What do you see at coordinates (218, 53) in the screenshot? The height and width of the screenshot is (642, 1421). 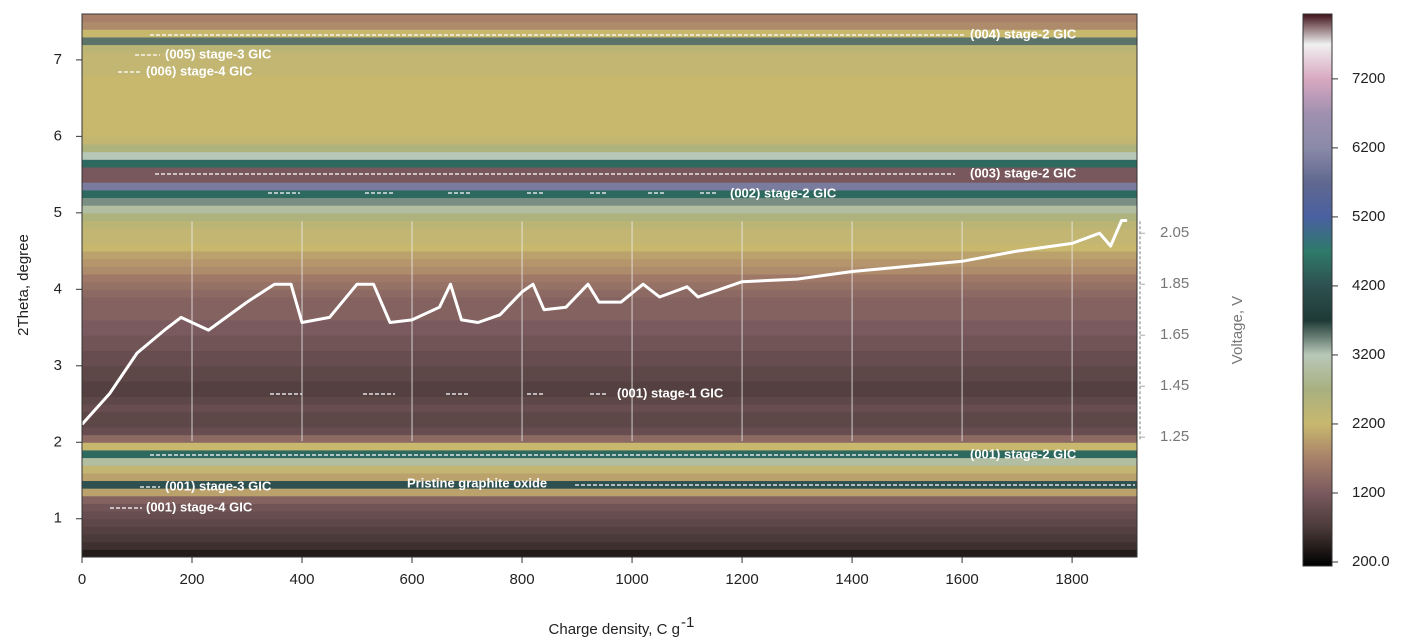 I see `annotation: (005) stage-3 GIC` at bounding box center [218, 53].